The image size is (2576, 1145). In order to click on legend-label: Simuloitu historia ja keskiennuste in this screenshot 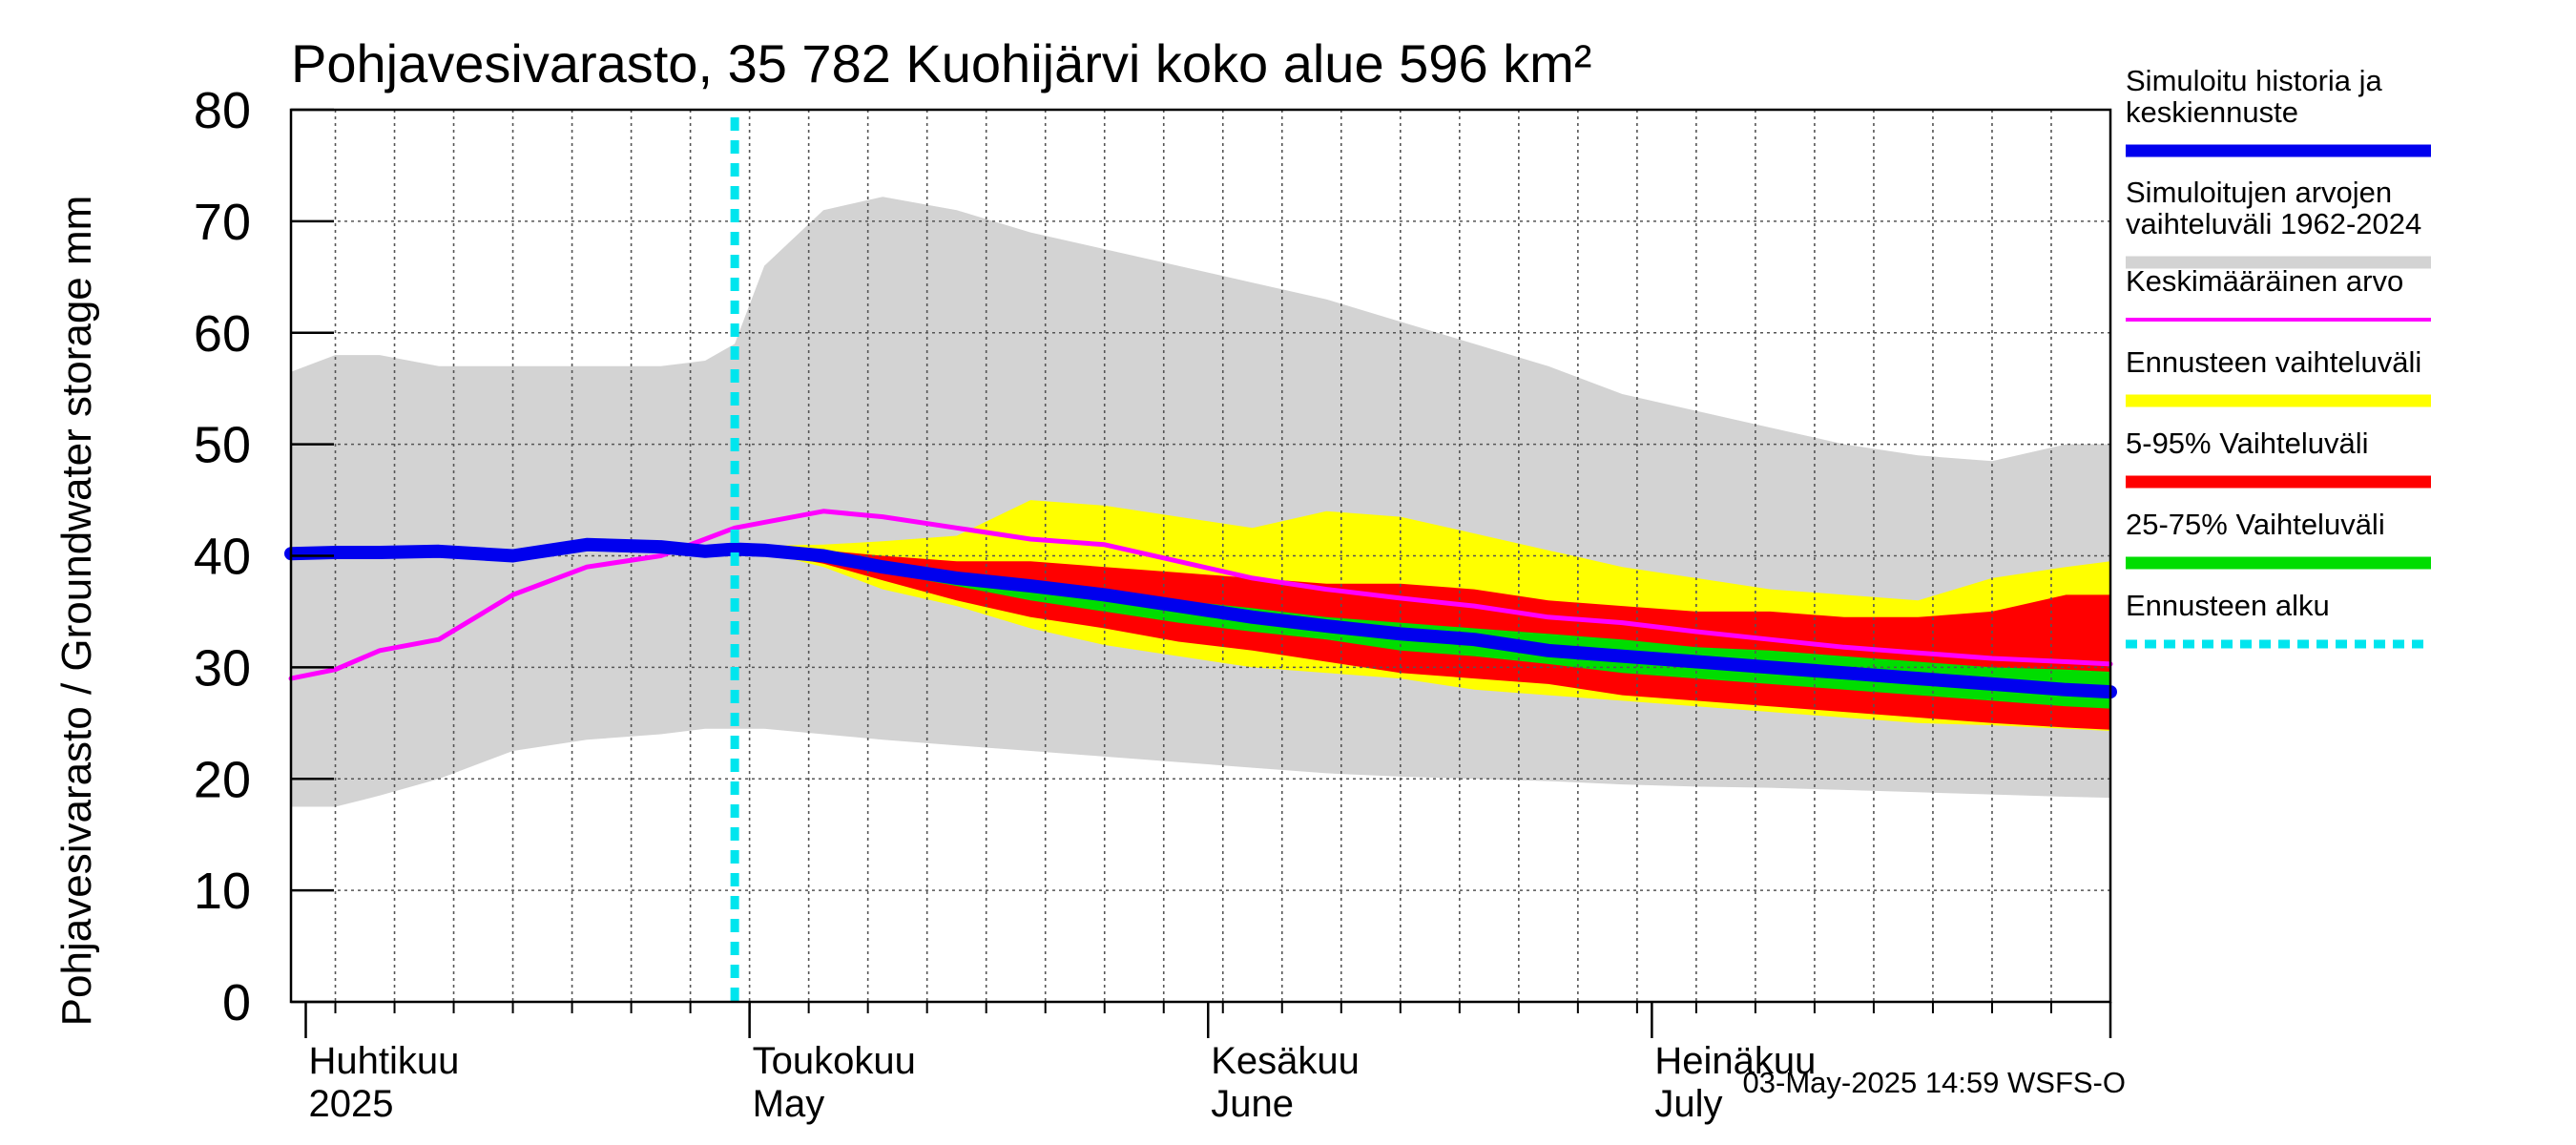, I will do `click(2254, 96)`.